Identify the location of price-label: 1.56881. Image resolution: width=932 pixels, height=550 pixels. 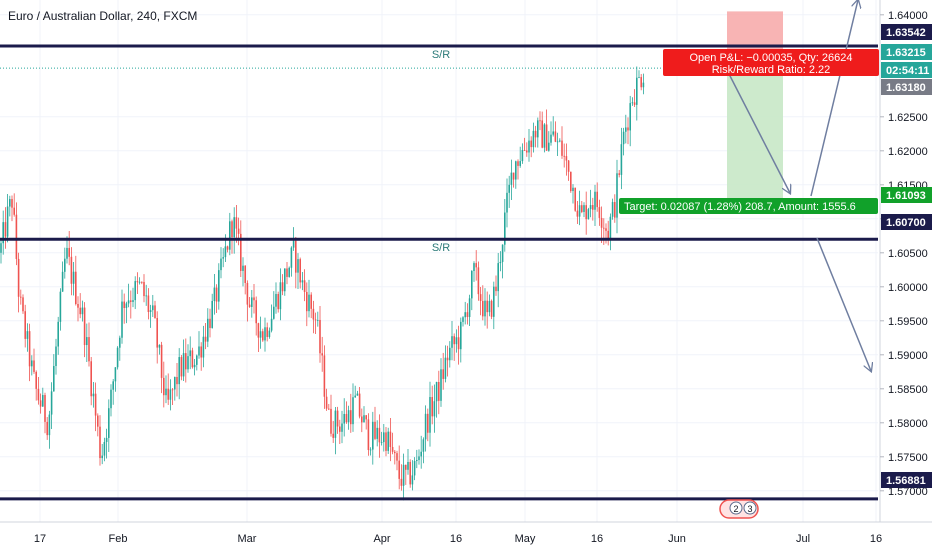
(906, 481).